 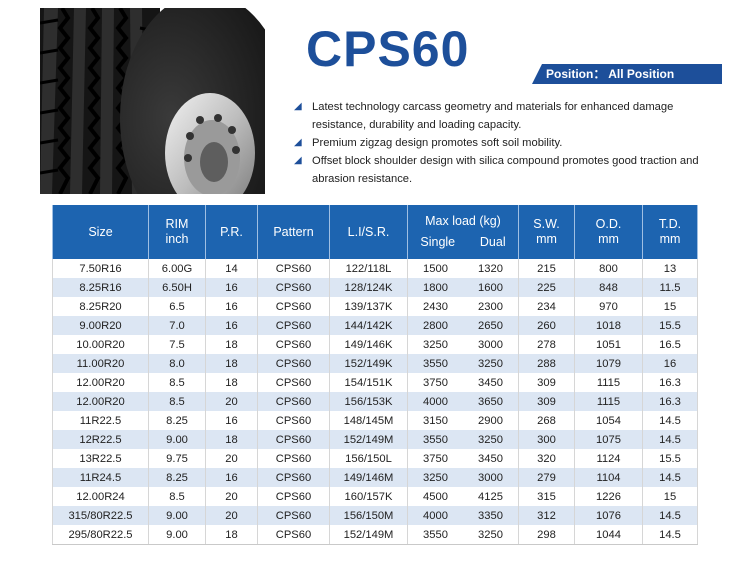 I want to click on cell-td: 13, so click(x=670, y=268).